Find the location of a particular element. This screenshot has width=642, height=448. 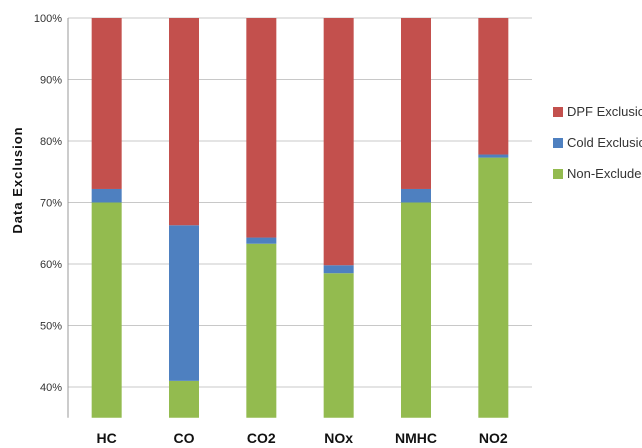

category-labels: HC CO CO2 NOx NMHC NO2 is located at coordinates (302, 438).